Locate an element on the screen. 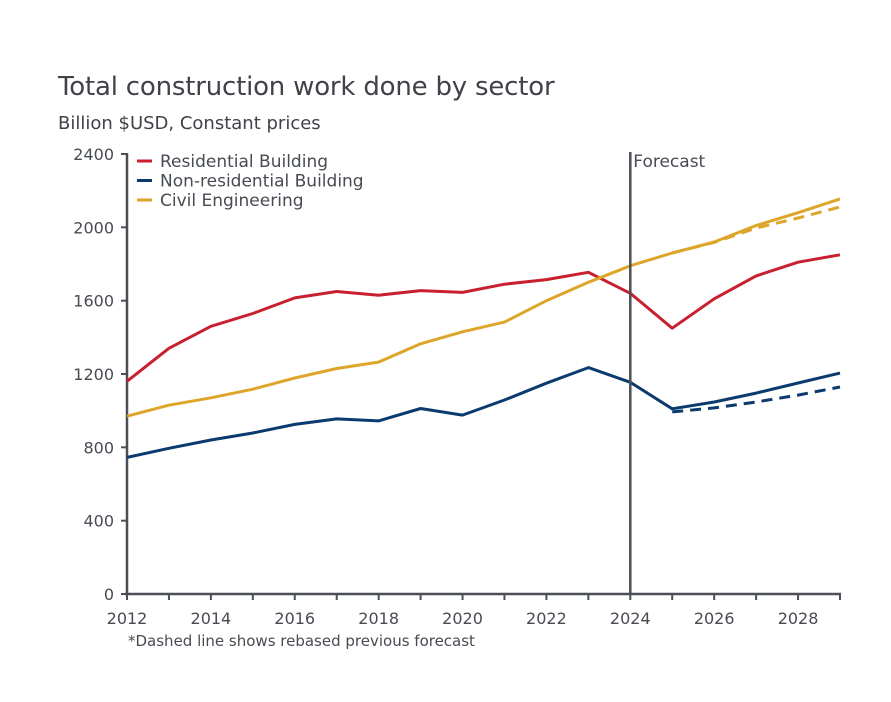  x-tick-label: 2028 is located at coordinates (798, 618).